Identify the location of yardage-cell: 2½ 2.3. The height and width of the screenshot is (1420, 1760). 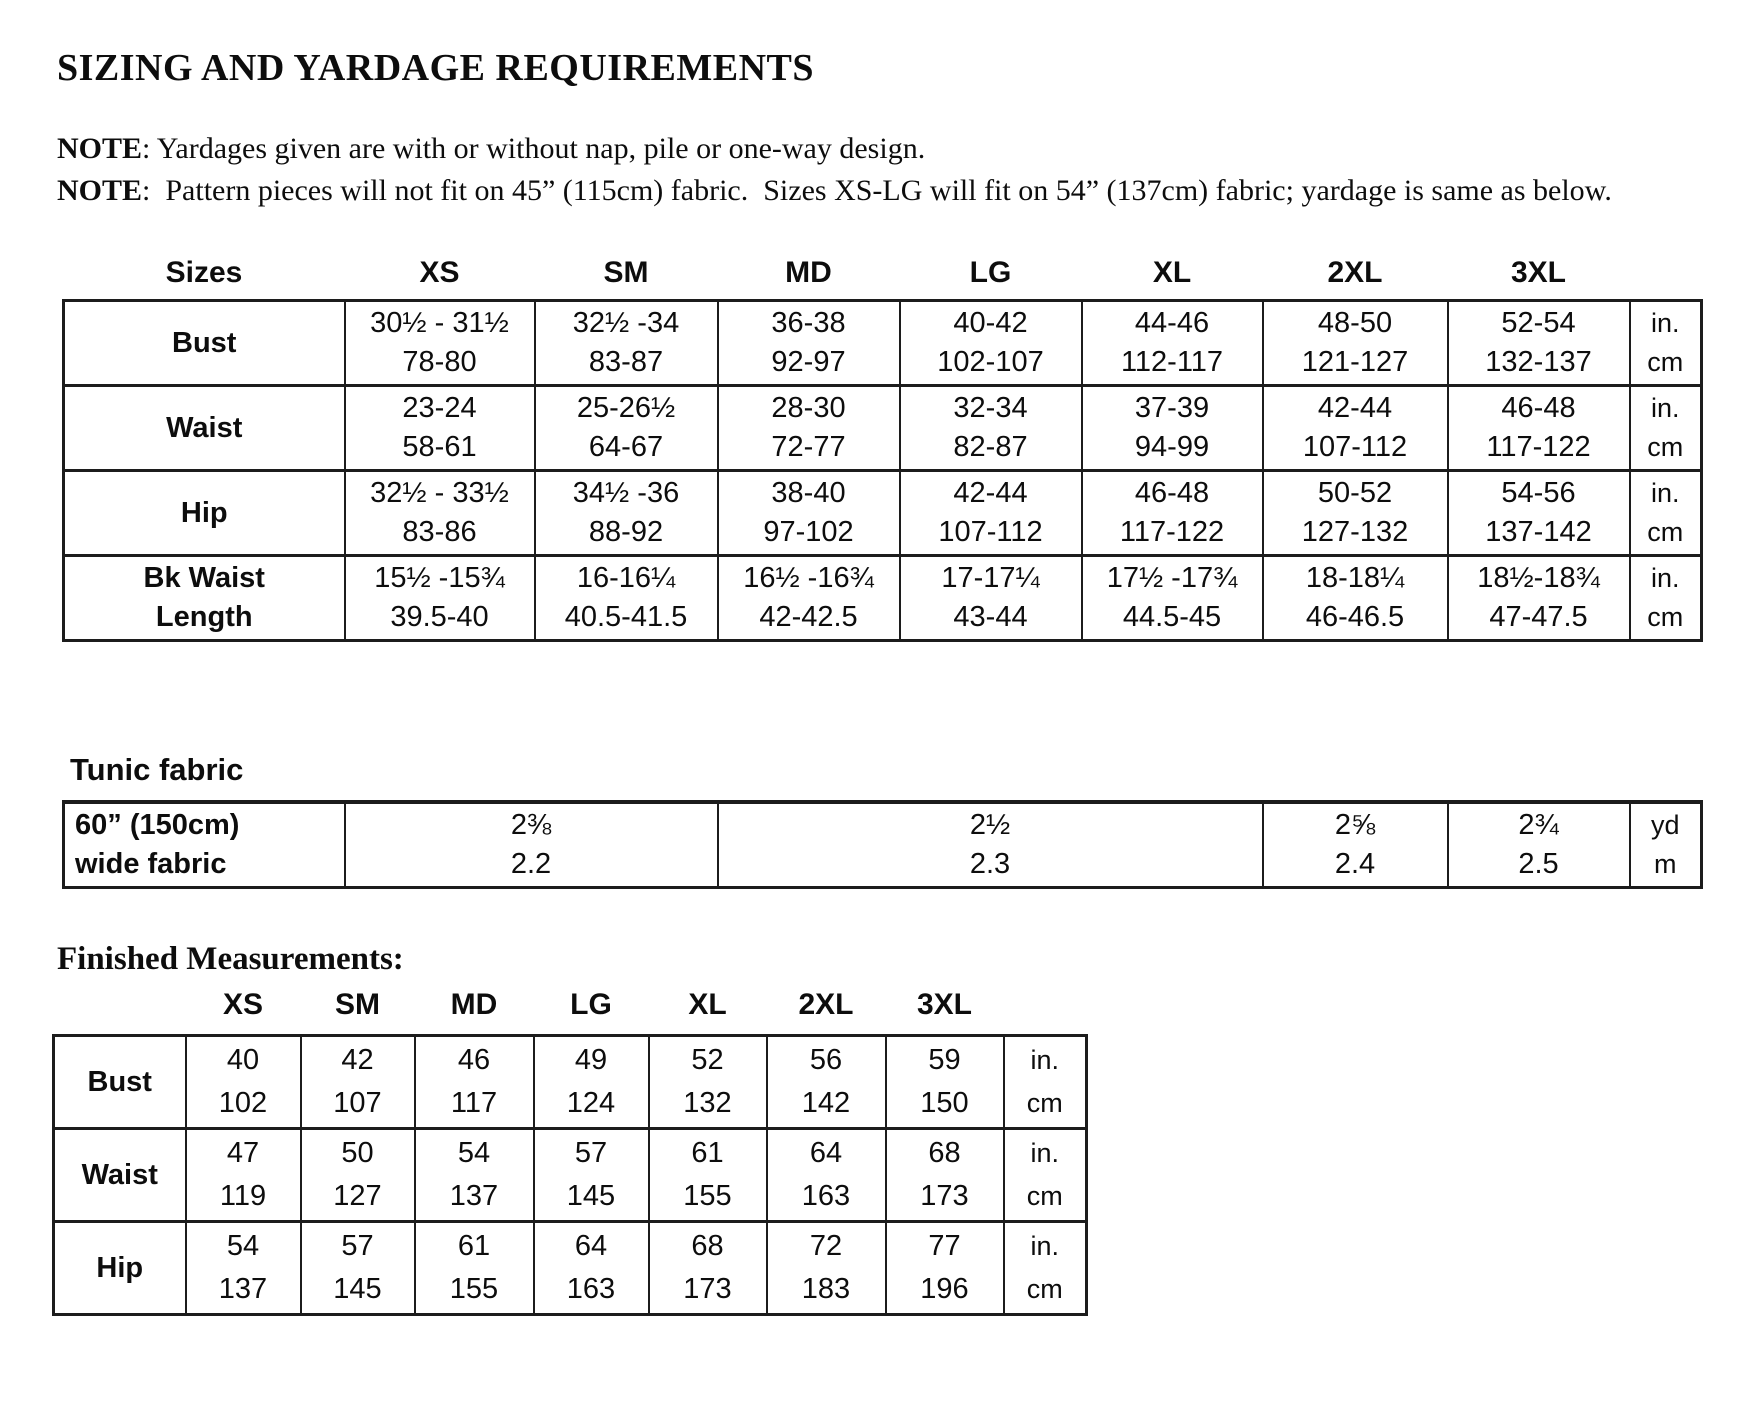
(990, 845).